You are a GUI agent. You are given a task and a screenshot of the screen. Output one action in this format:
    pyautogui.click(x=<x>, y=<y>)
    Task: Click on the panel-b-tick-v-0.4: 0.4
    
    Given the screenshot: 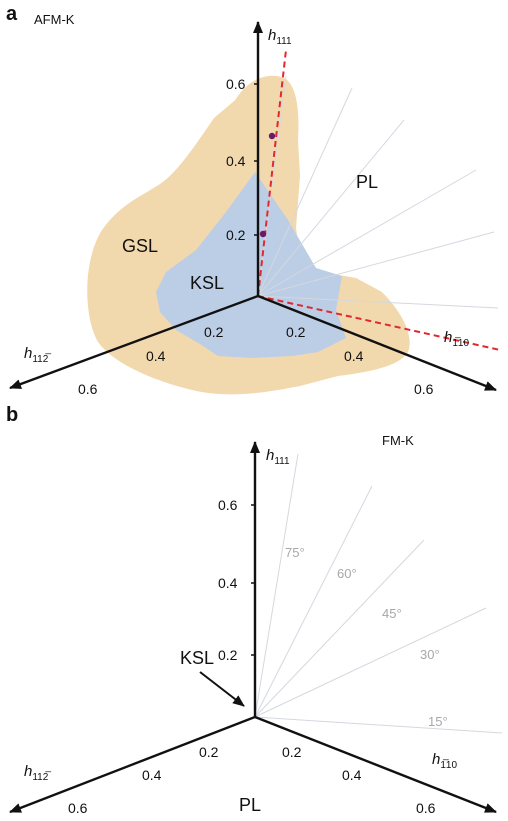 What is the action you would take?
    pyautogui.click(x=228, y=583)
    